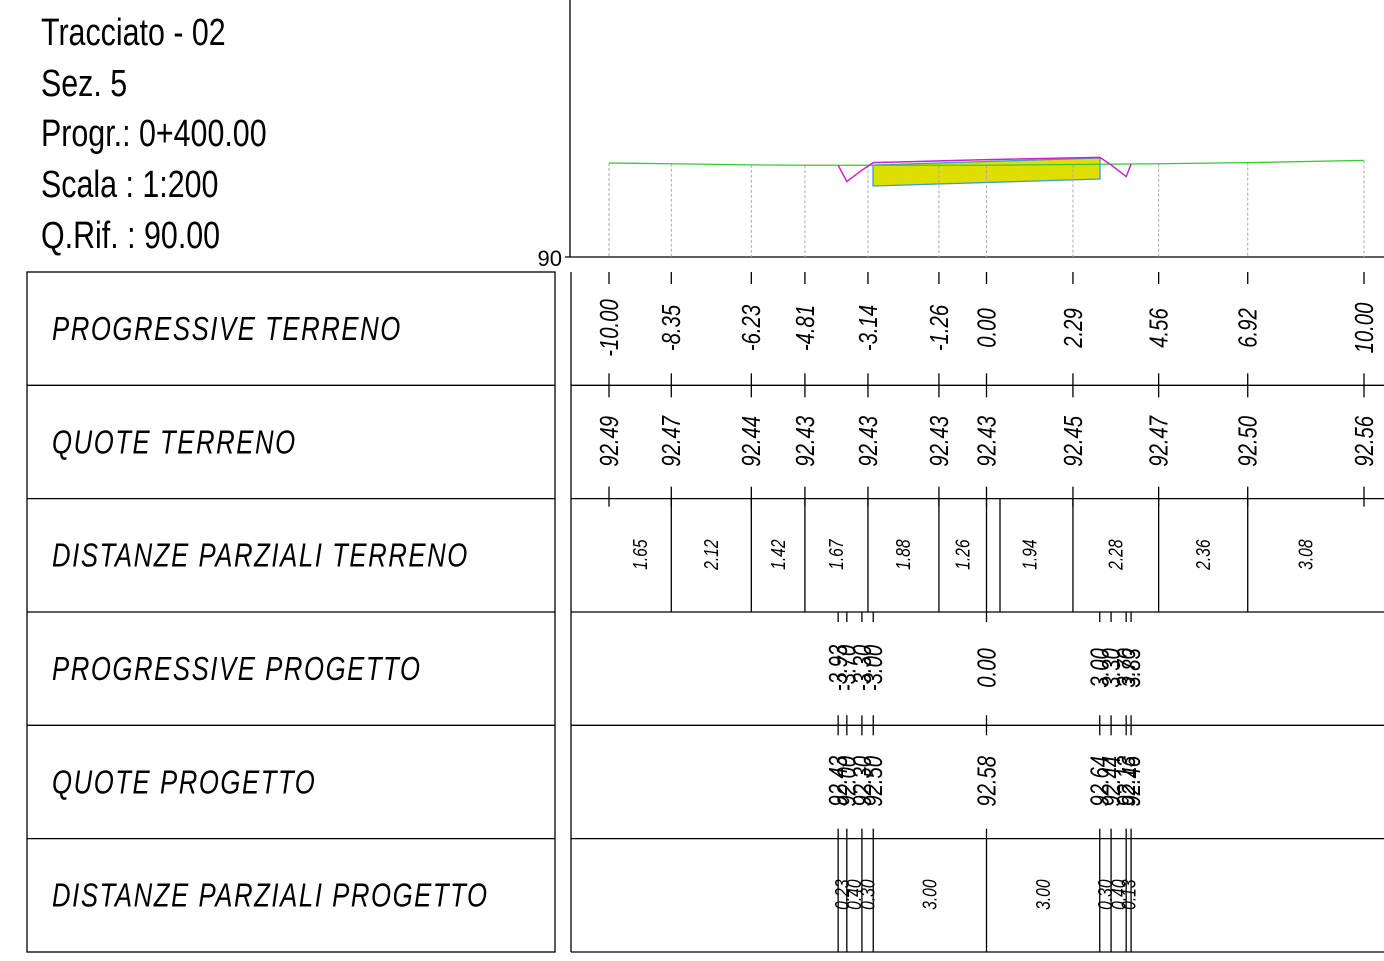  I want to click on row-label: QUOTE PROGETTO, so click(184, 782).